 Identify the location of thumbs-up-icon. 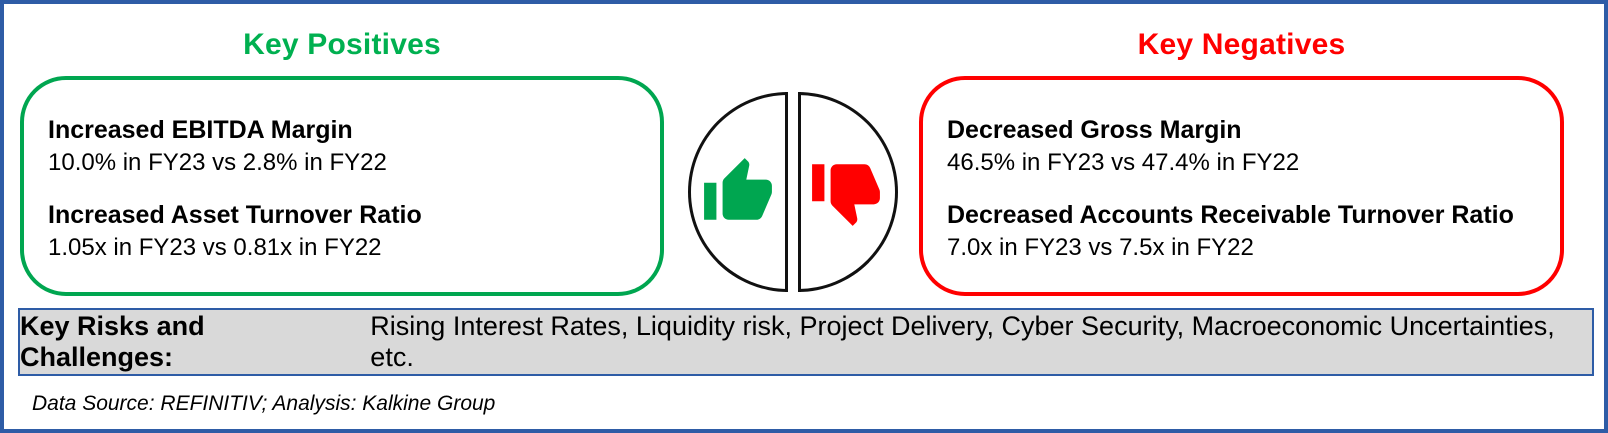
(738, 189).